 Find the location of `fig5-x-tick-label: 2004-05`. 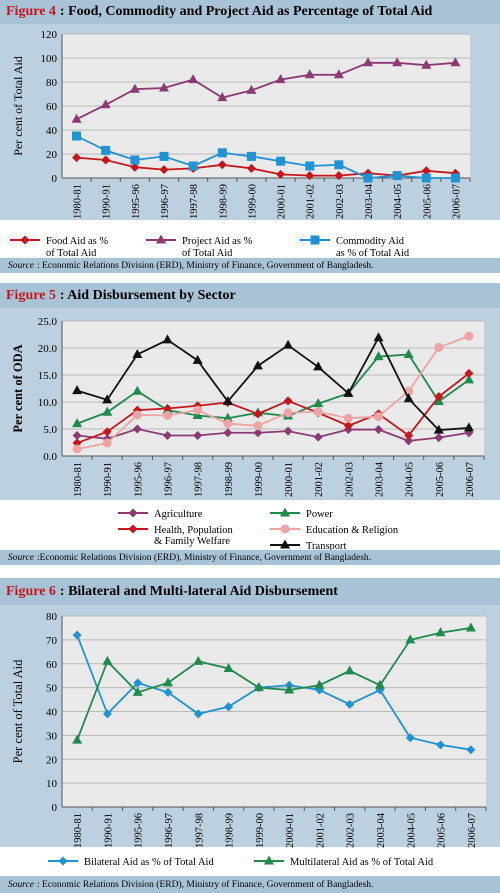

fig5-x-tick-label: 2004-05 is located at coordinates (410, 479).